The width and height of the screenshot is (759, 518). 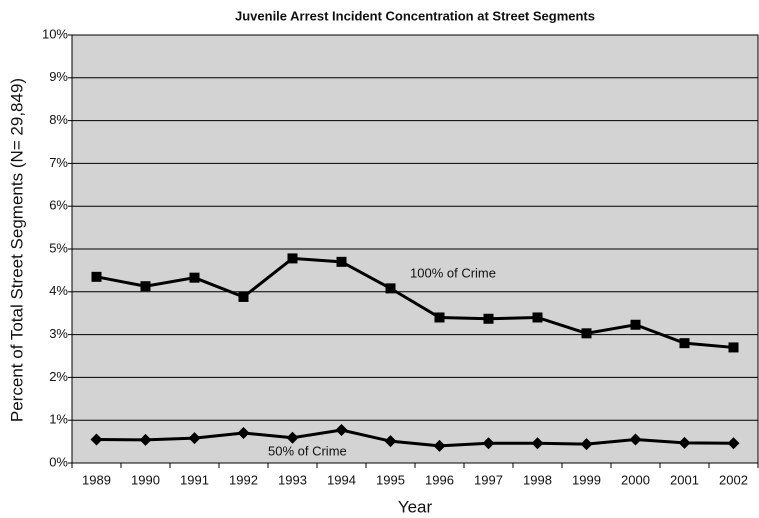 What do you see at coordinates (635, 479) in the screenshot?
I see `x-tick-label: 2000` at bounding box center [635, 479].